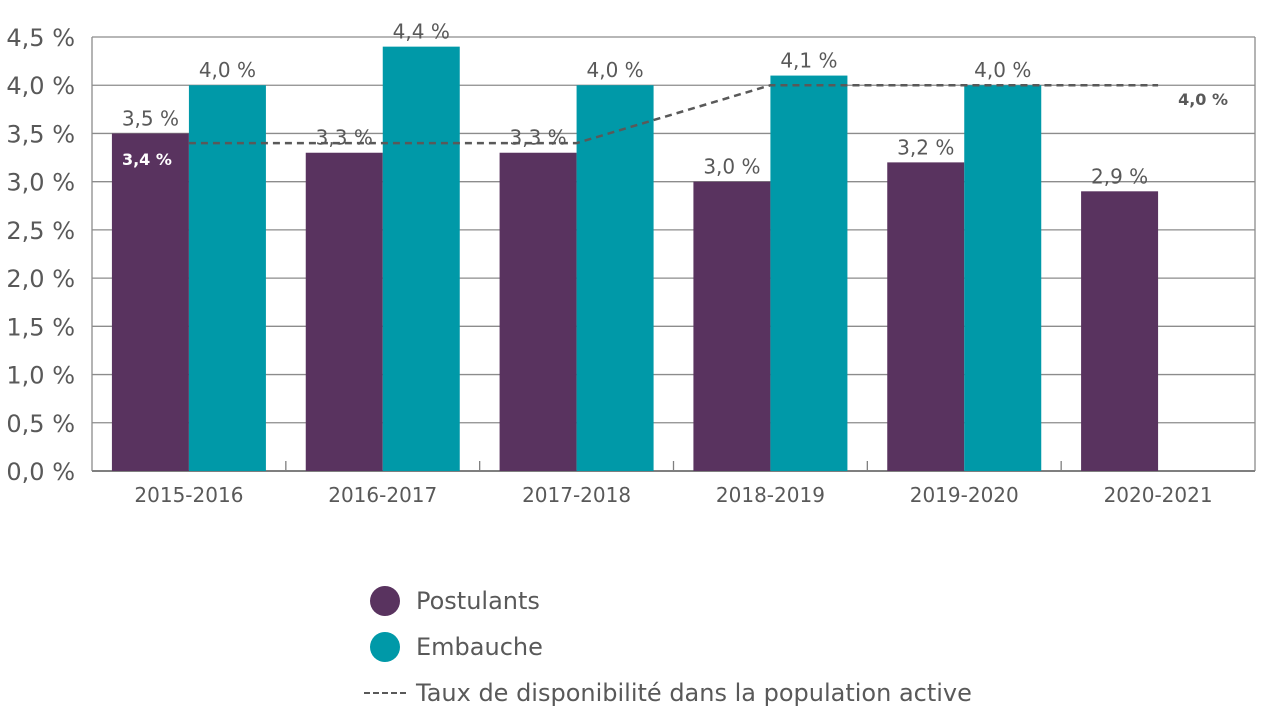  Describe the element at coordinates (671, 647) in the screenshot. I see `legend-item-embauche: Embauche` at that location.